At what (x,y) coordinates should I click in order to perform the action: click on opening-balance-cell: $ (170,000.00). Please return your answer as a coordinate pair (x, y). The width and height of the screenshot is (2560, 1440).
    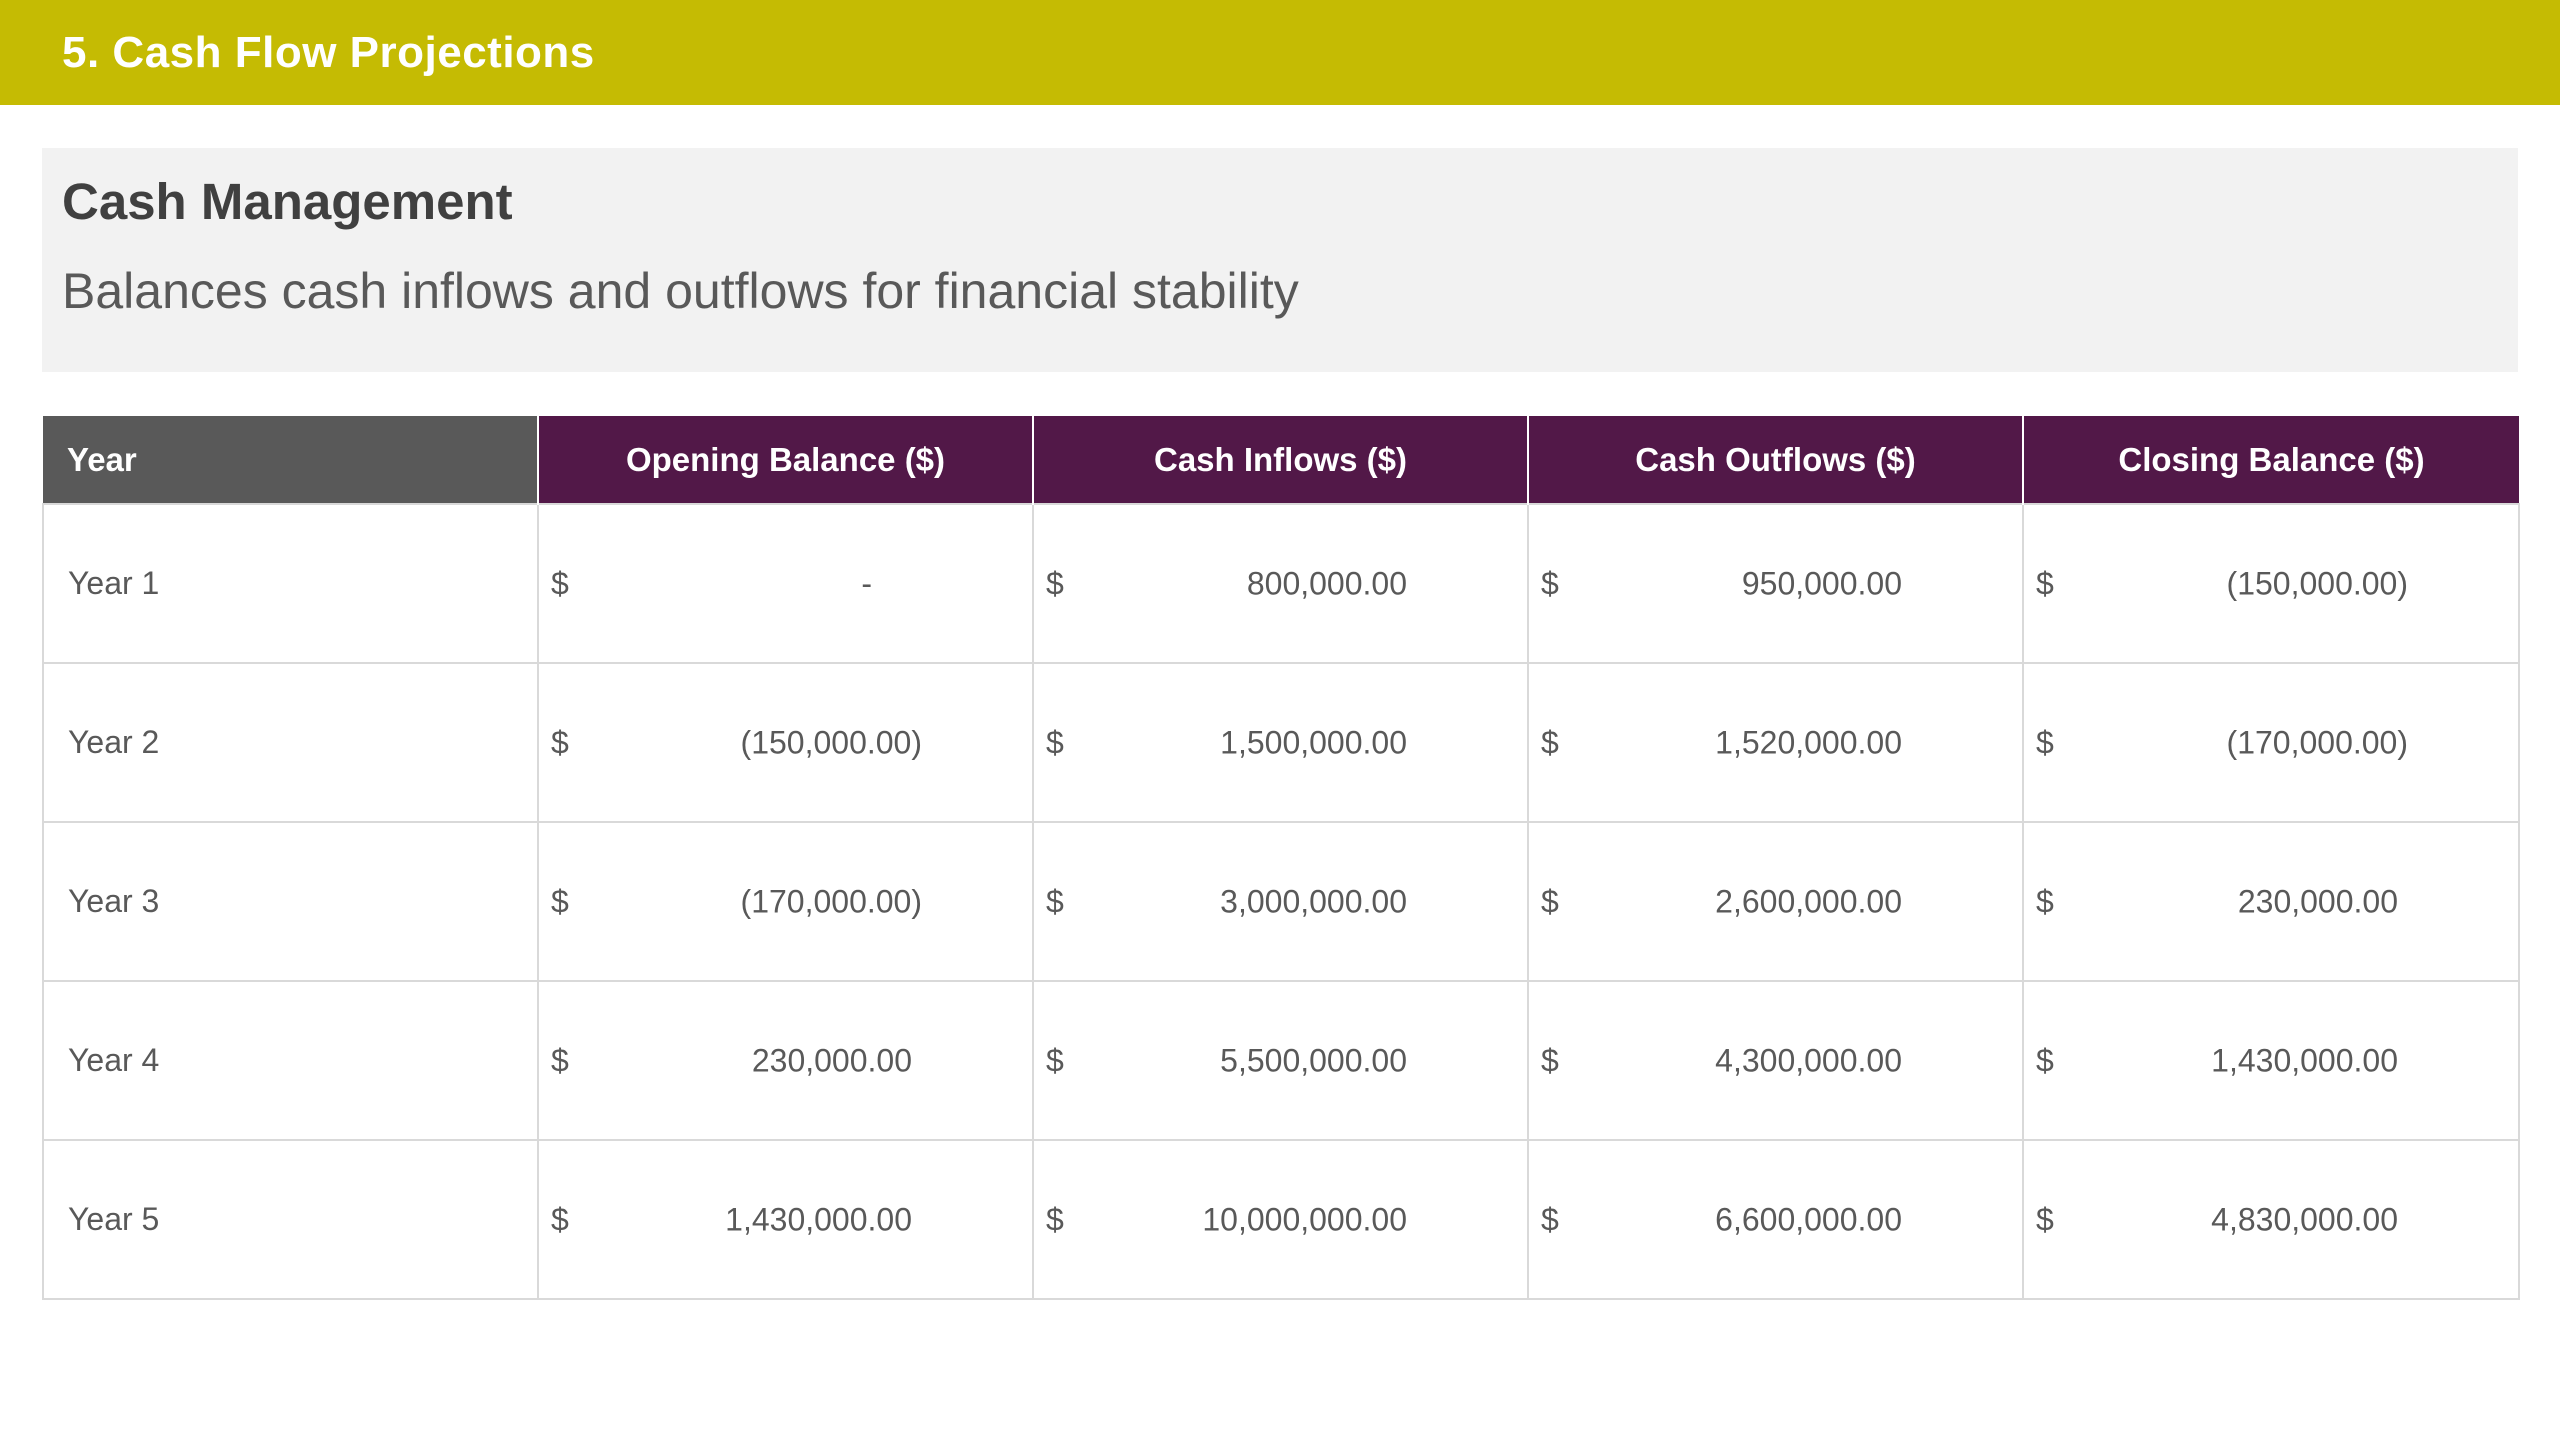
    Looking at the image, I should click on (785, 901).